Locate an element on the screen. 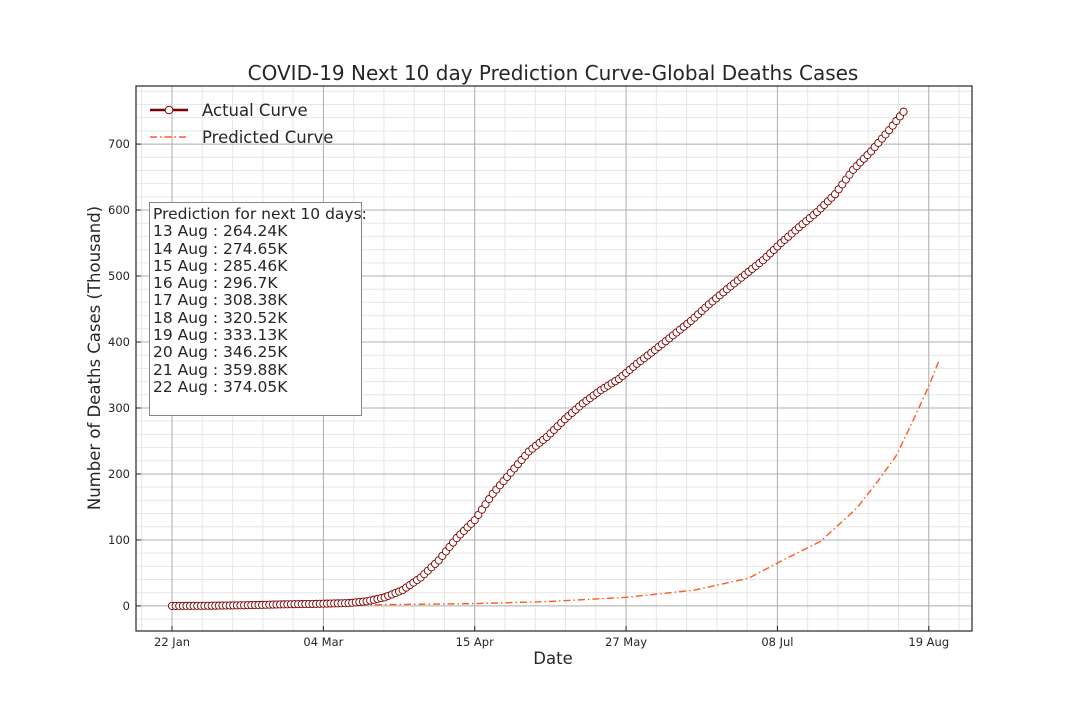  y-tick-label: 0 is located at coordinates (126, 606).